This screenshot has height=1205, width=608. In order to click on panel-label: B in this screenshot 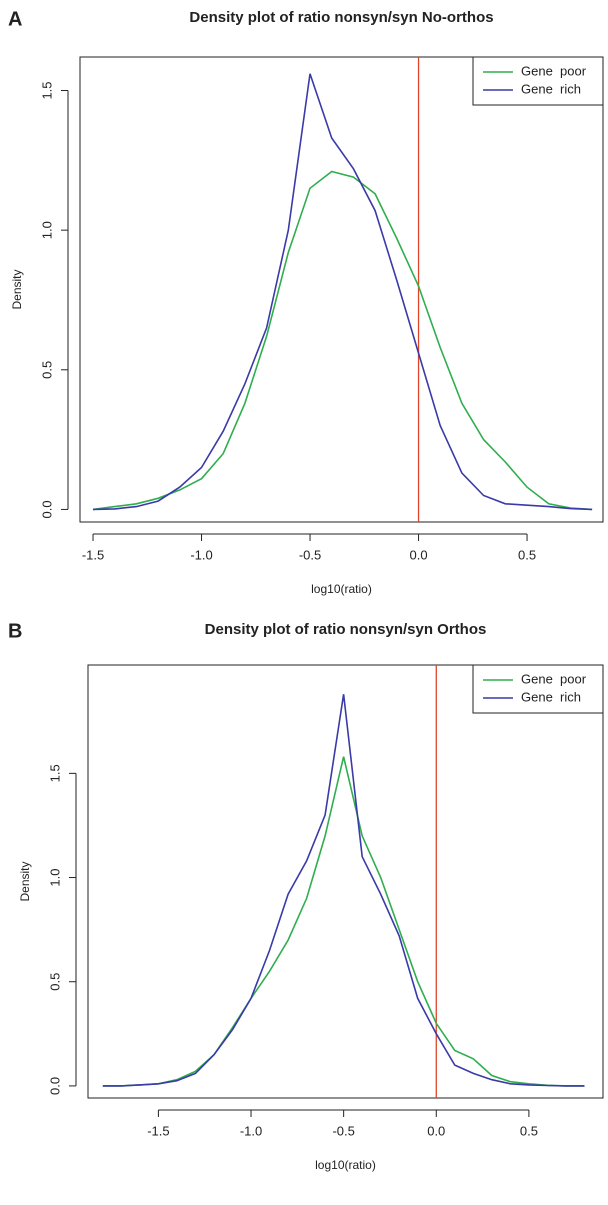, I will do `click(15, 631)`.